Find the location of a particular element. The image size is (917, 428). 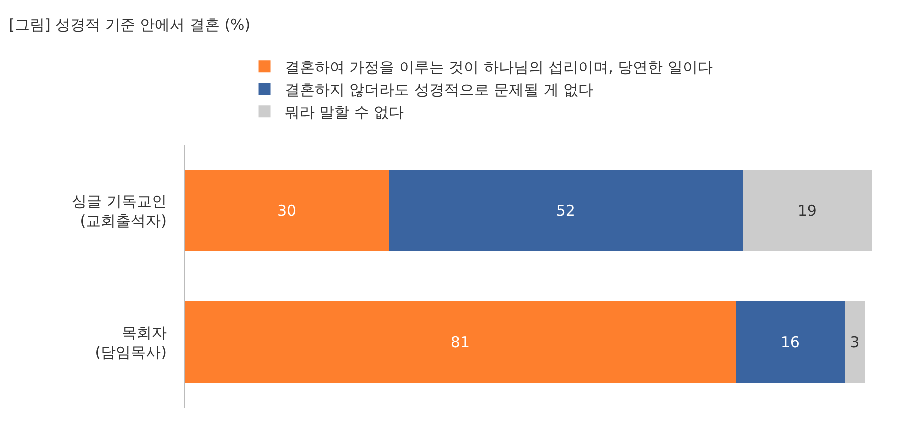

legend-label: 결혼하지 않더라도 성경적으로 문제될 게 없다 is located at coordinates (439, 89).